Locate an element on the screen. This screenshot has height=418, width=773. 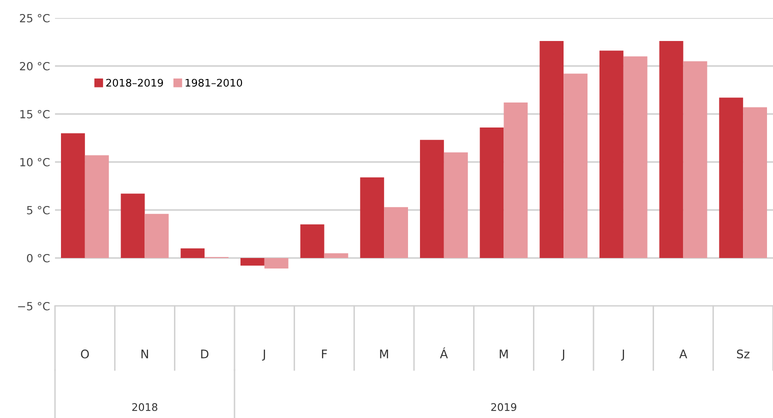
x-tick-label: A is located at coordinates (683, 354).